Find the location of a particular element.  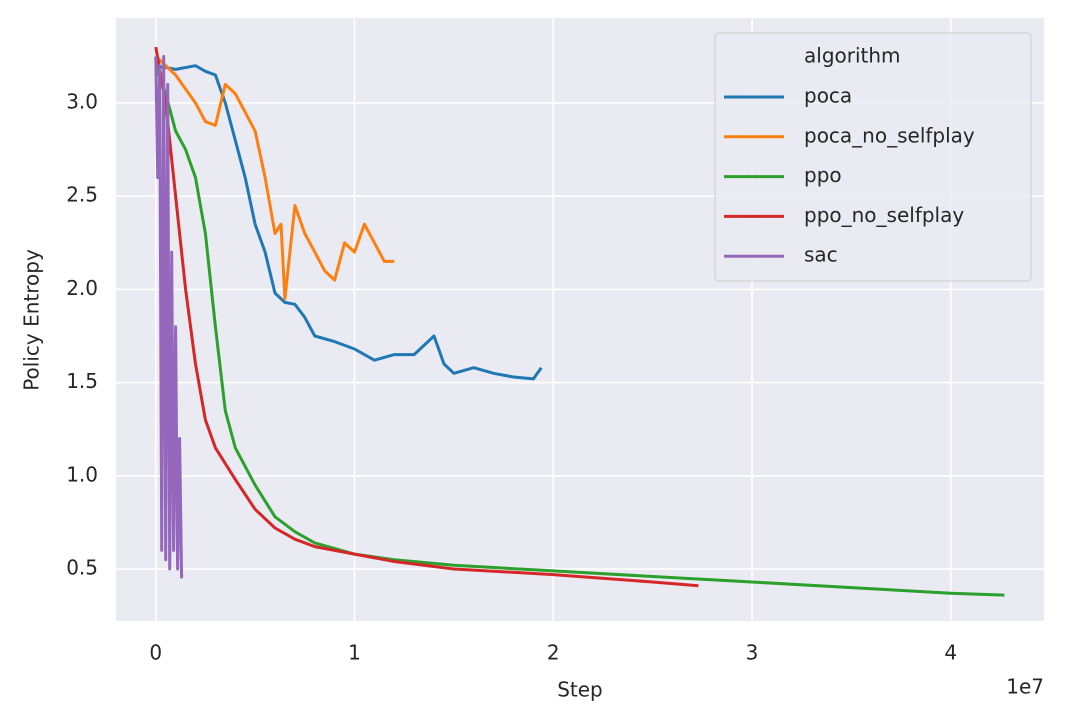

y-tick-label: 1.5 is located at coordinates (82, 381).